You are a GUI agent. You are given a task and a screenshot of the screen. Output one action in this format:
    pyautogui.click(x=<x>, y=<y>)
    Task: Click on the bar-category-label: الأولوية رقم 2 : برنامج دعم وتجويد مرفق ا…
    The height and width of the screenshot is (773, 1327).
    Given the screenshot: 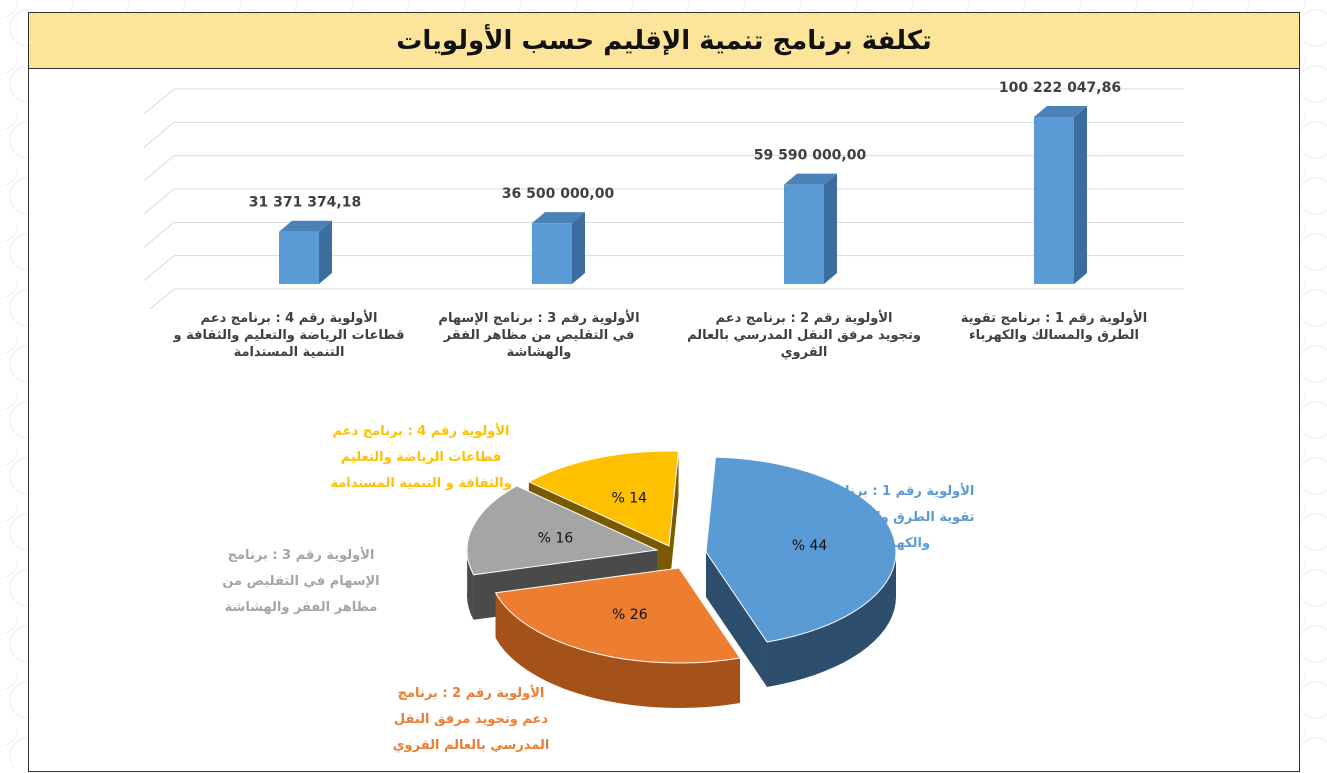 What is the action you would take?
    pyautogui.click(x=804, y=335)
    